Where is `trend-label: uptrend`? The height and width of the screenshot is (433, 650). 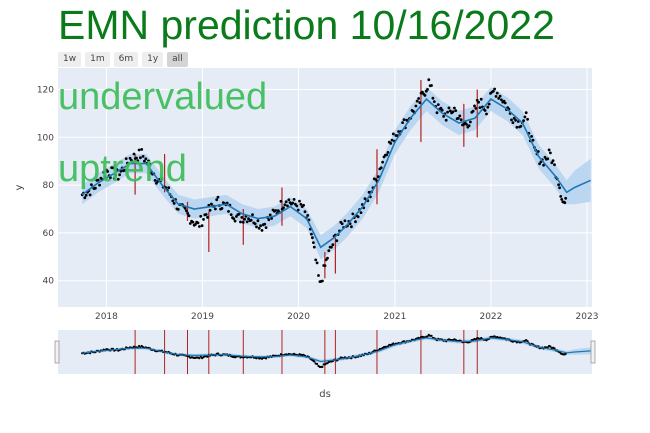
trend-label: uptrend is located at coordinates (122, 169).